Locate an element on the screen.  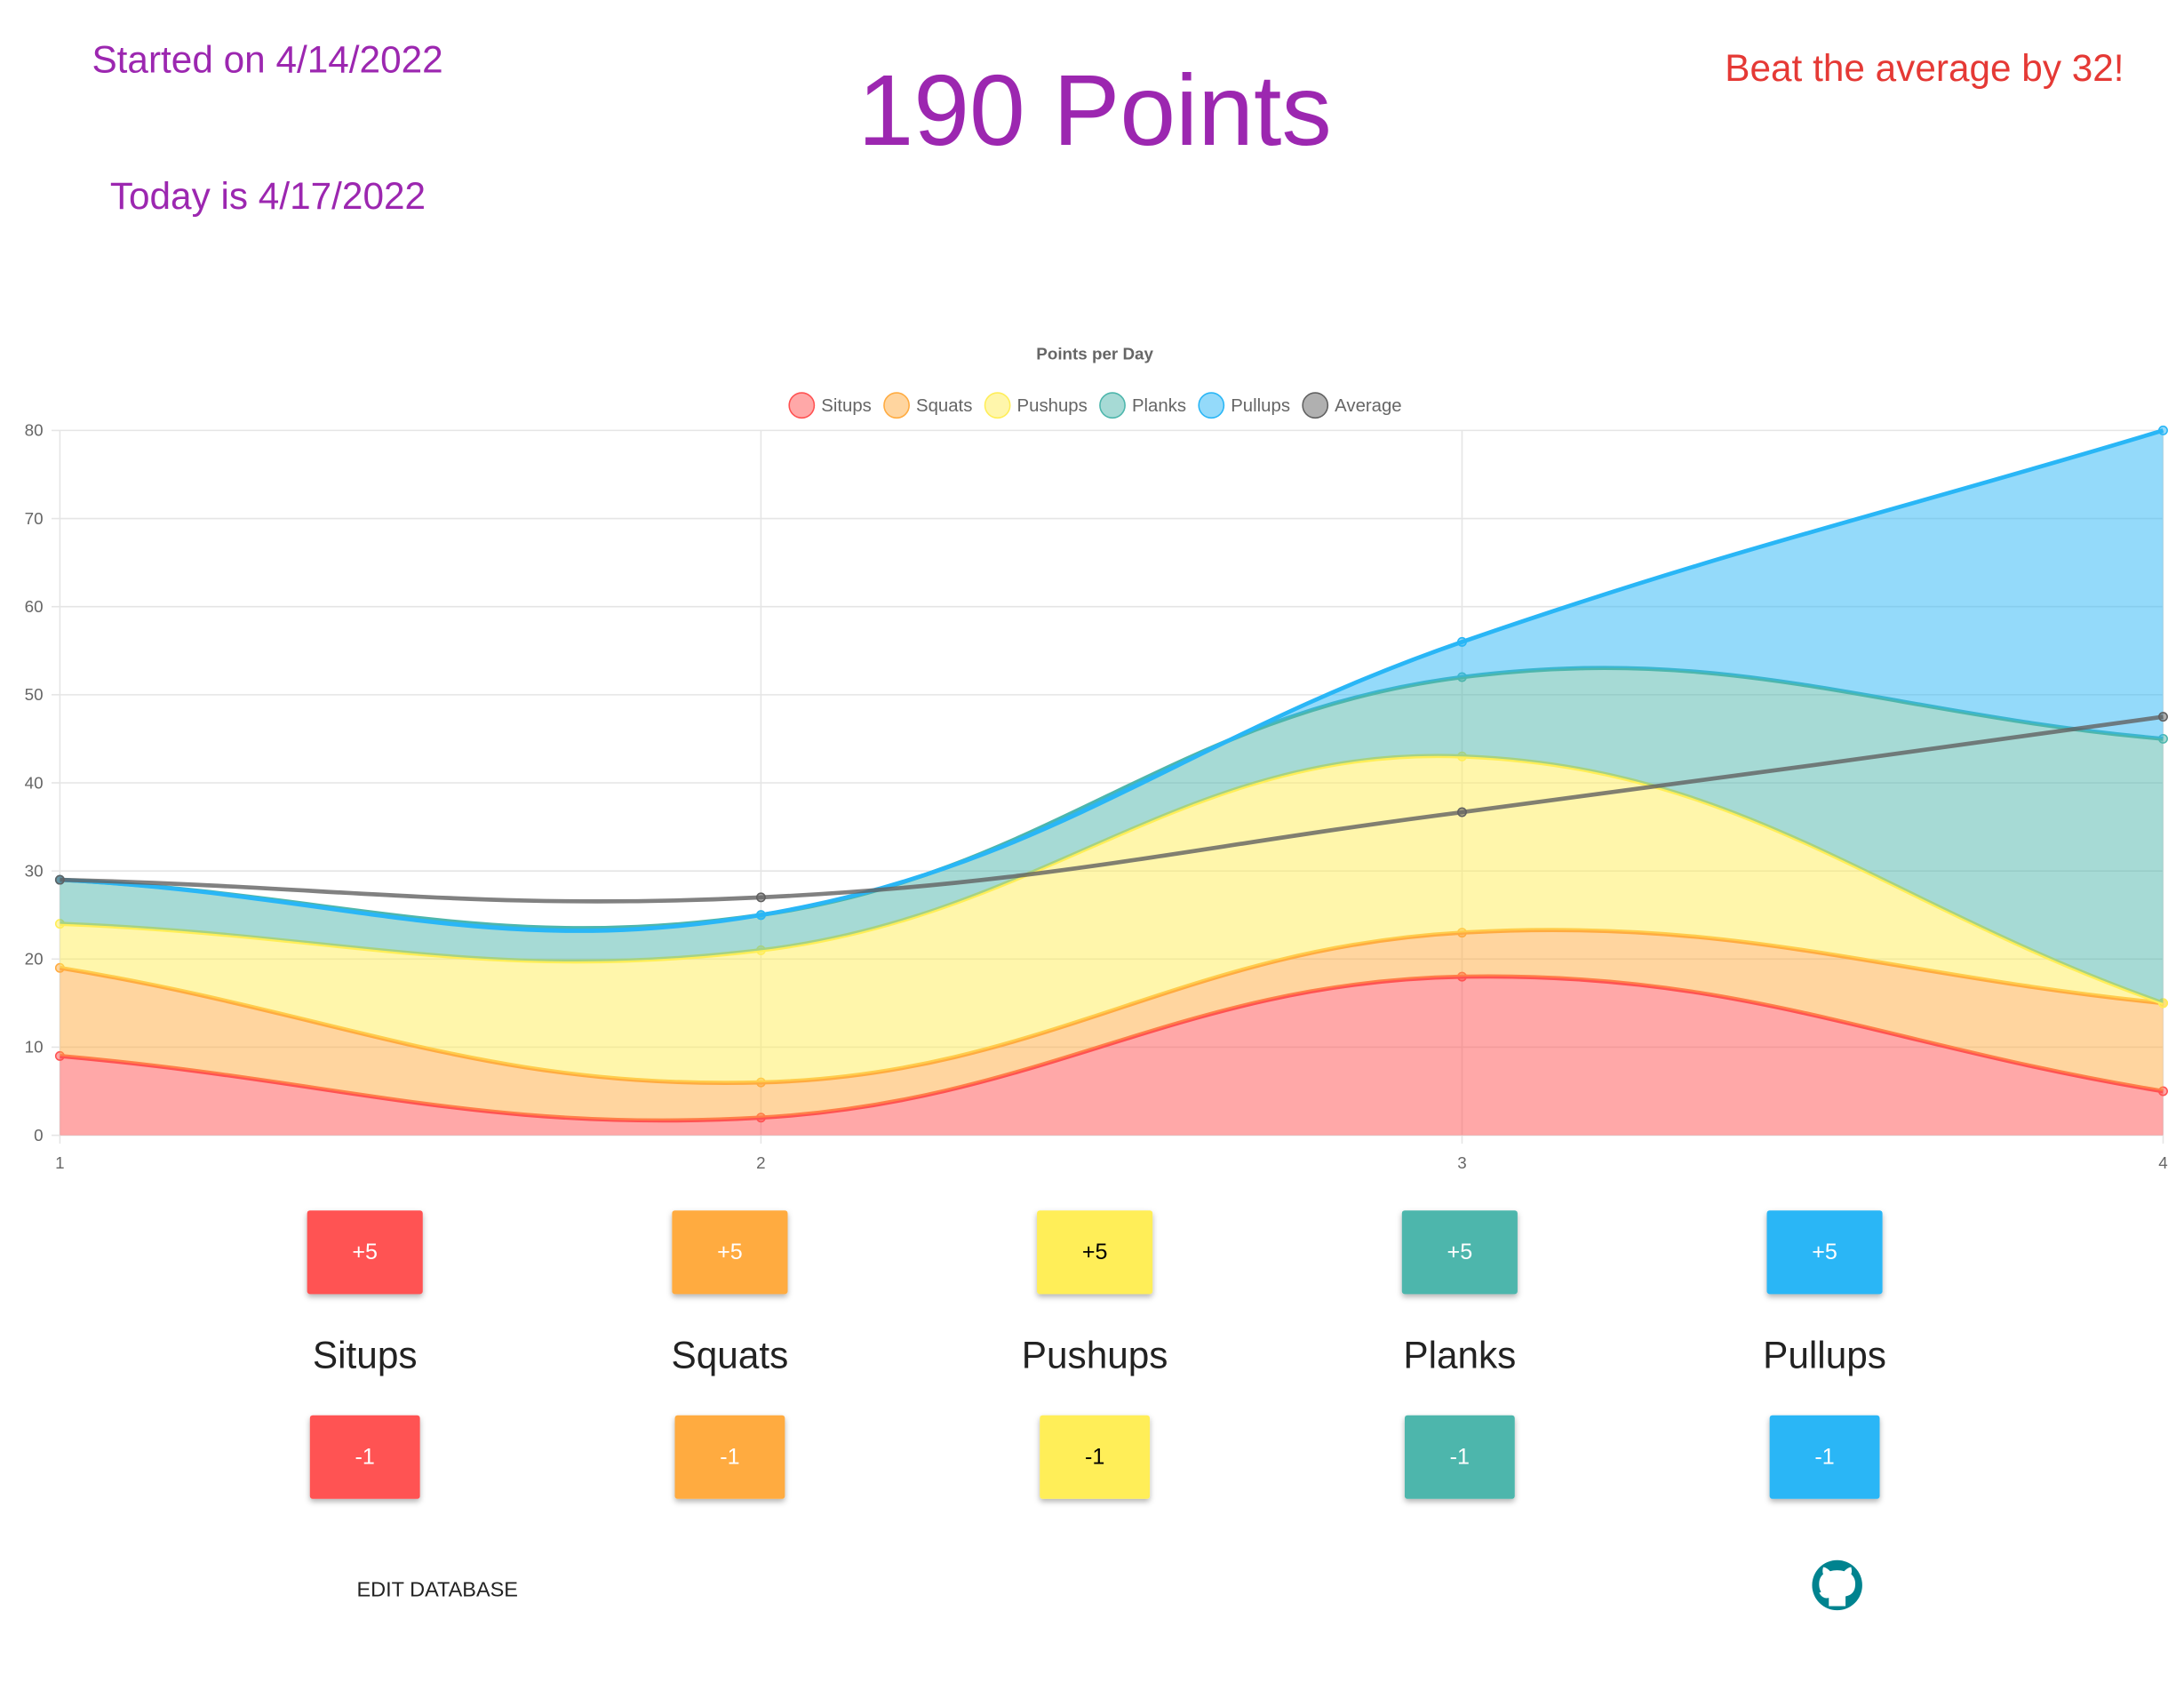
series-average is located at coordinates (1111, 808).